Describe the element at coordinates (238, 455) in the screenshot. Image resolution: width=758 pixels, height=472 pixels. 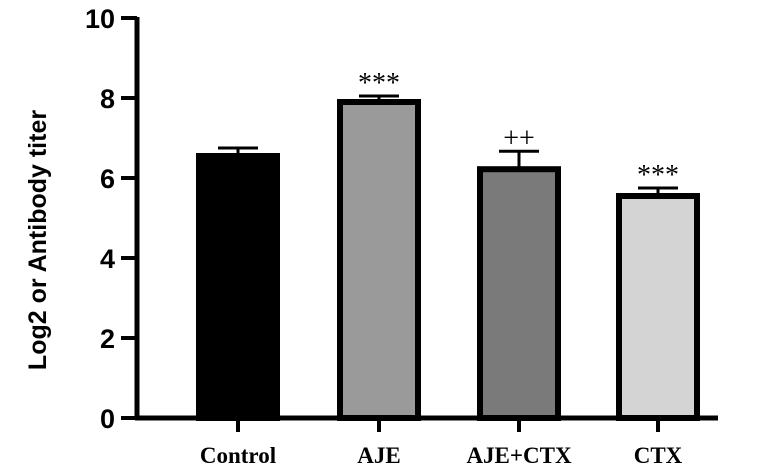
I see `x-tick-label: Control` at that location.